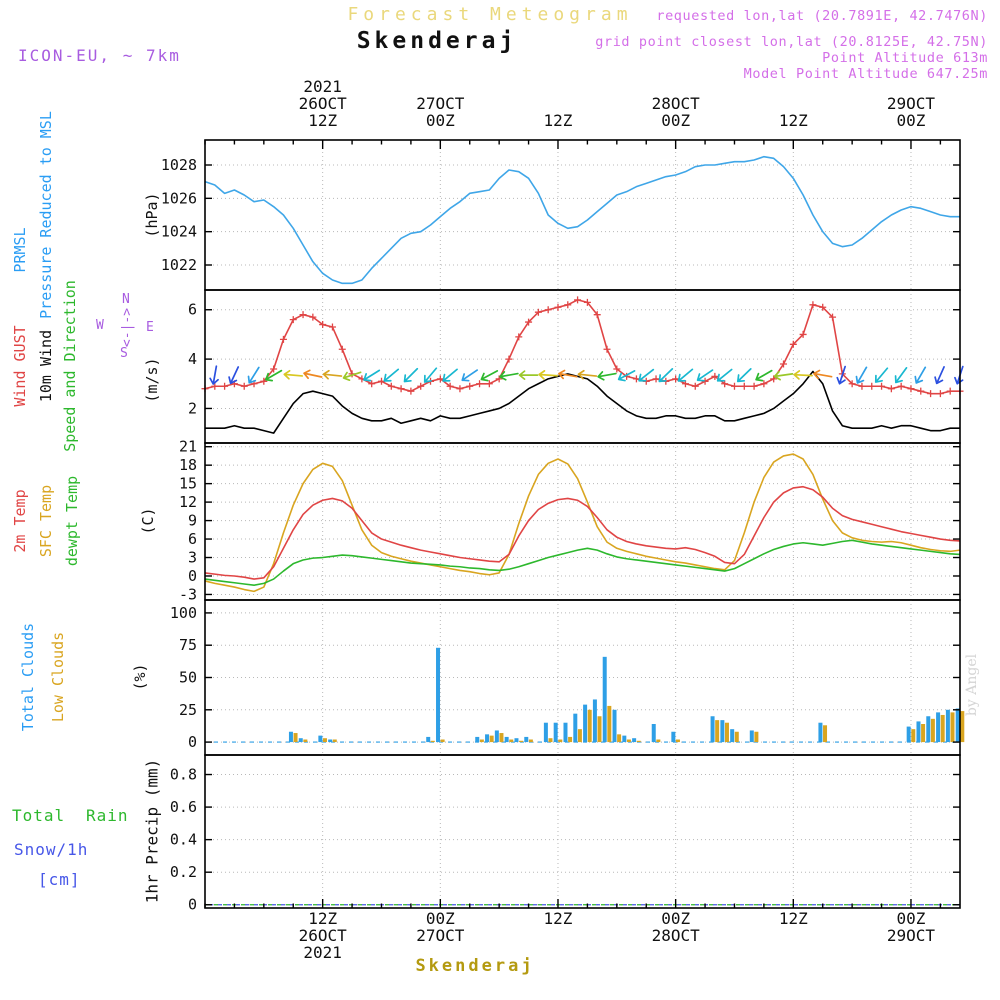 This screenshot has width=1000, height=1000. What do you see at coordinates (99, 55) in the screenshot?
I see `model-label: ICON-EU, ~ 7km` at bounding box center [99, 55].